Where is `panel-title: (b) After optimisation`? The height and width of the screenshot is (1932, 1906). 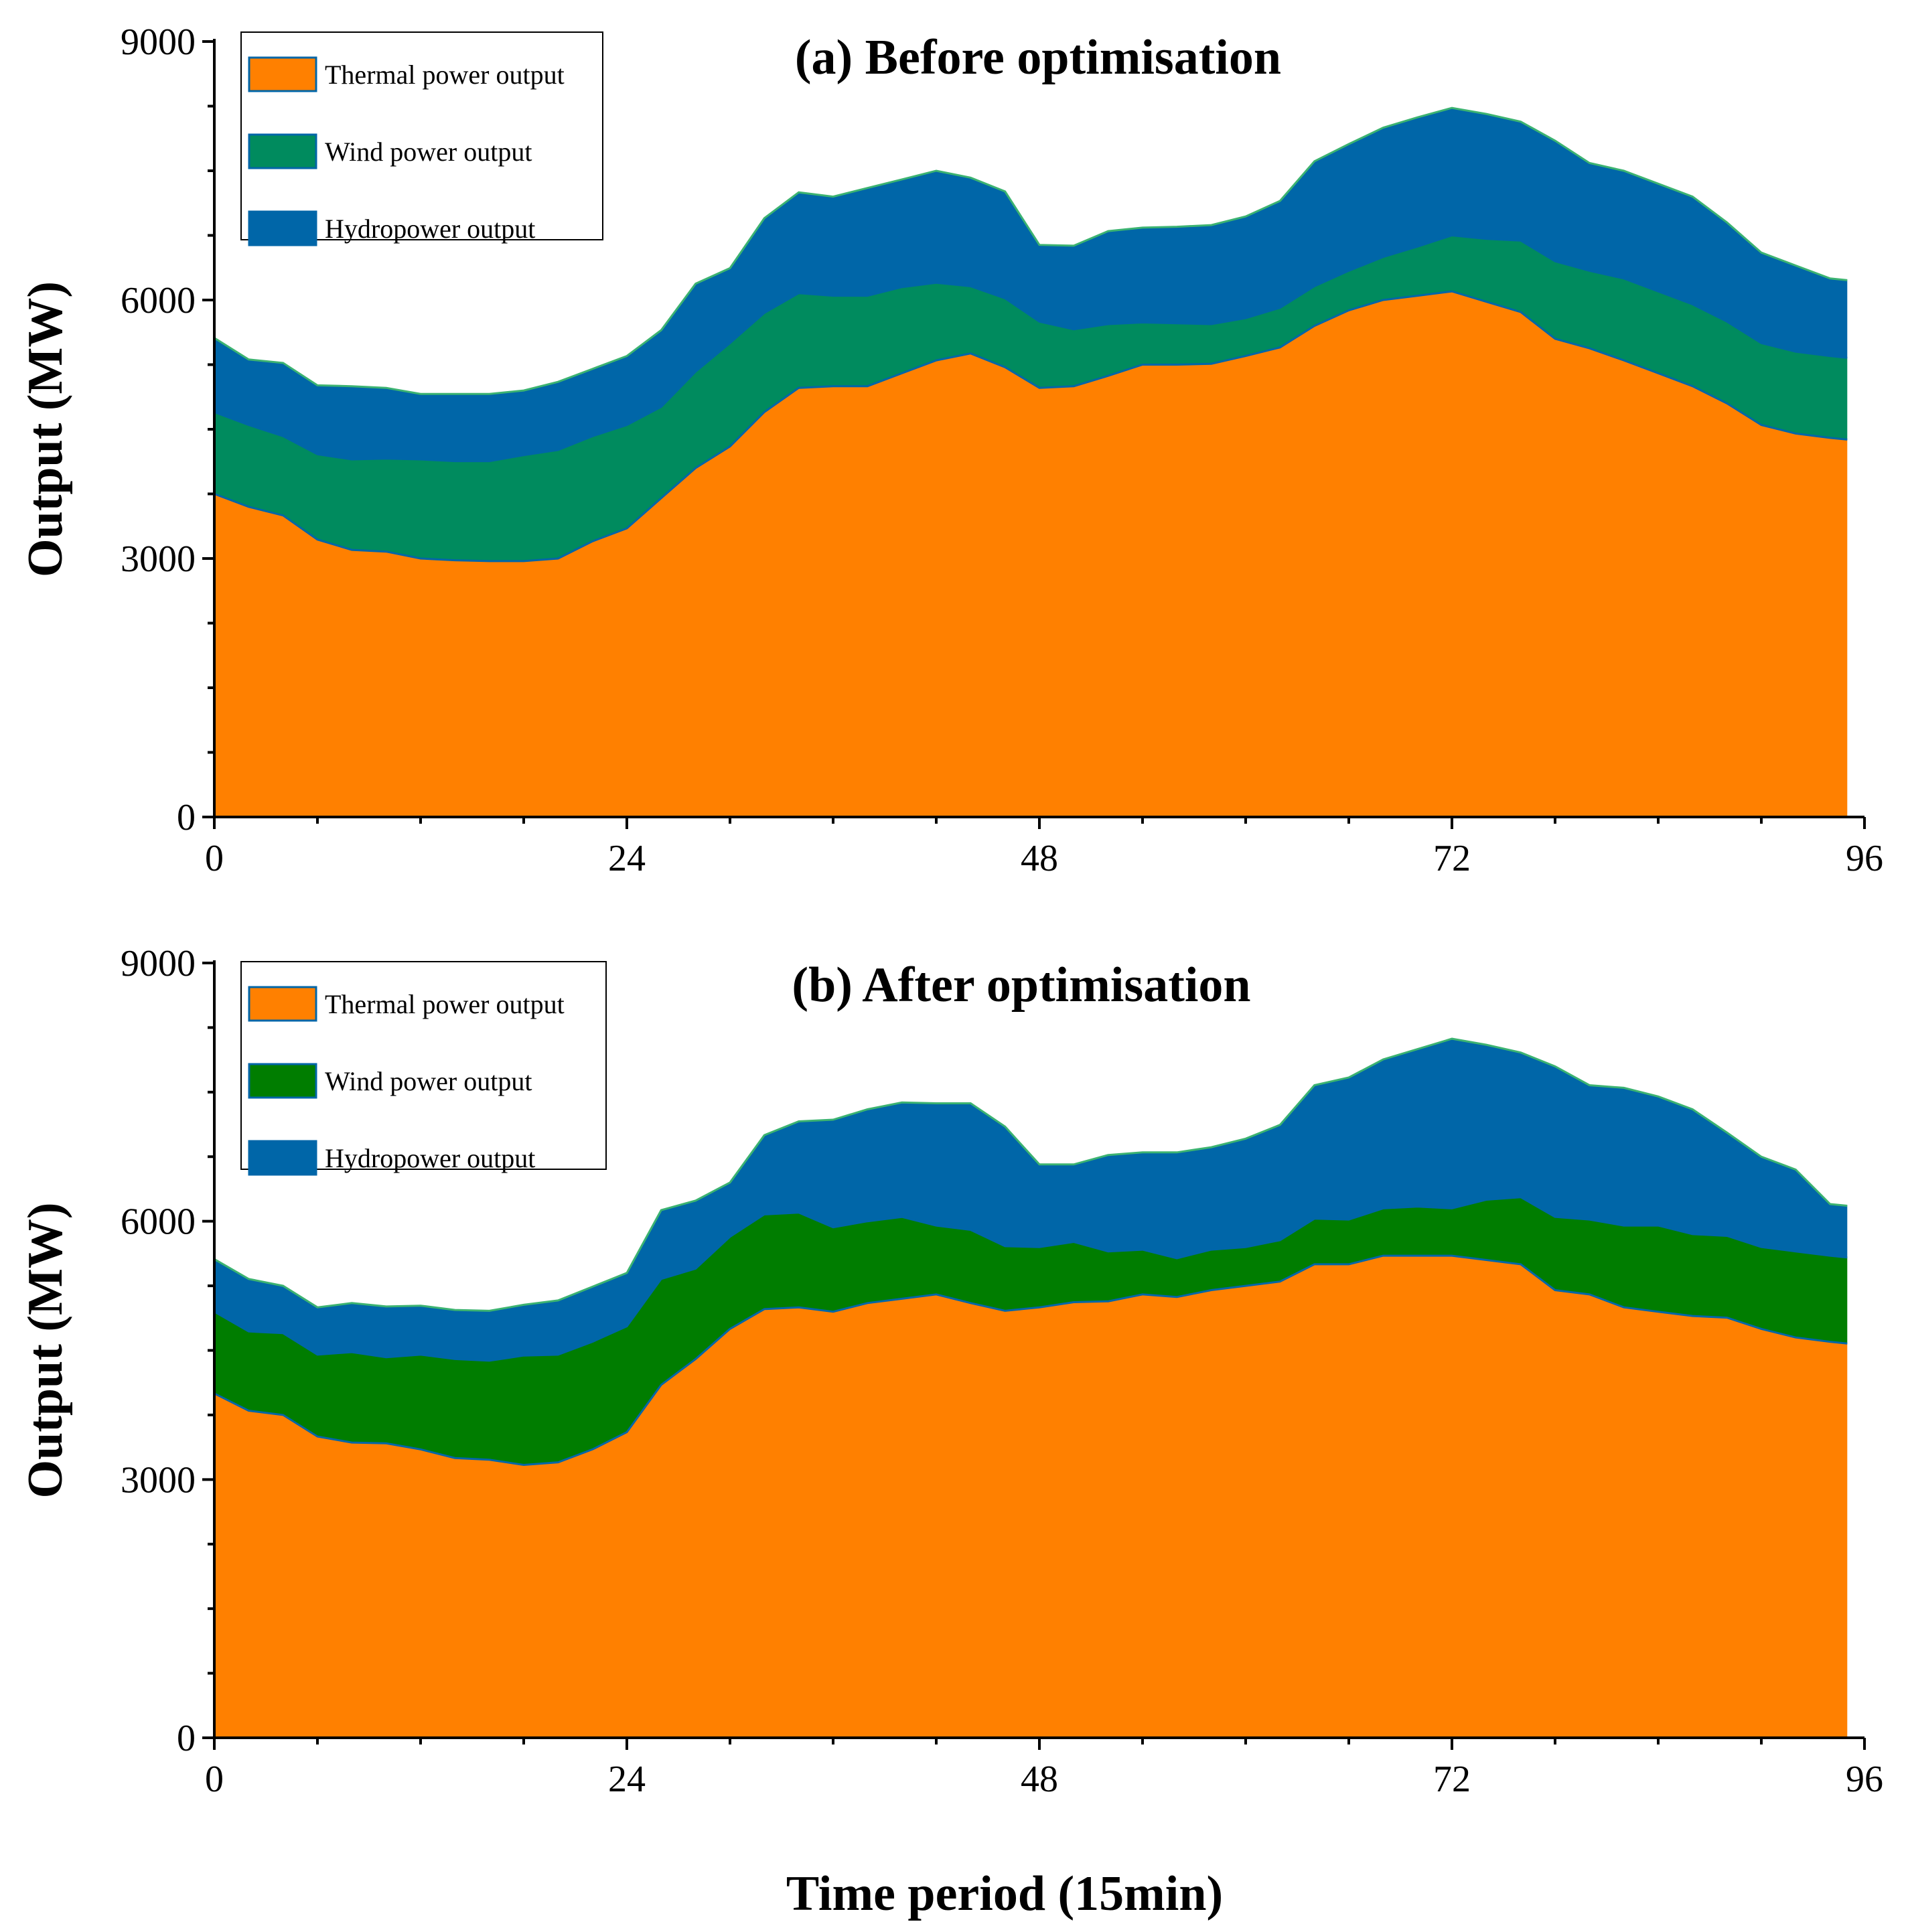
panel-title: (b) After optimisation is located at coordinates (1021, 985).